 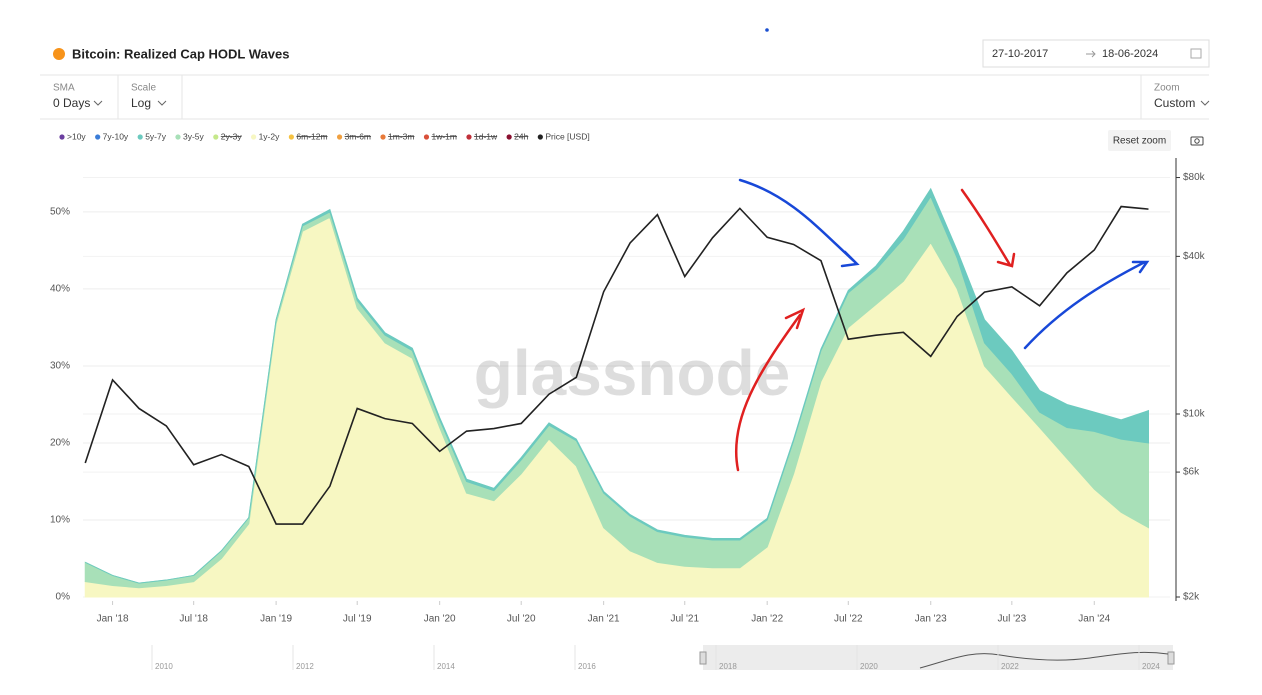 What do you see at coordinates (116, 136) in the screenshot?
I see `legend-label: 7y-10y` at bounding box center [116, 136].